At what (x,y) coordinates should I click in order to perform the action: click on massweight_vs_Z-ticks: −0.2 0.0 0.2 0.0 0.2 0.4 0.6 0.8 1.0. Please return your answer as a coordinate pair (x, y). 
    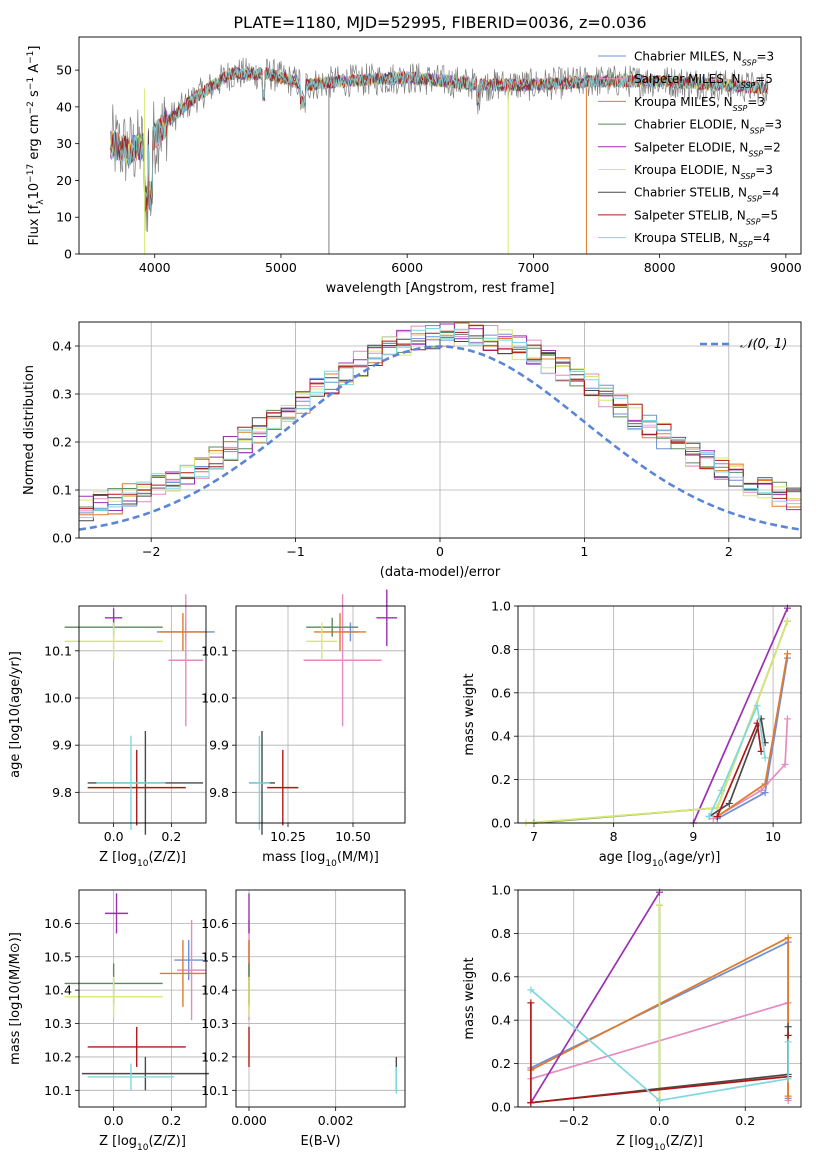
    Looking at the image, I should click on (623, 1006).